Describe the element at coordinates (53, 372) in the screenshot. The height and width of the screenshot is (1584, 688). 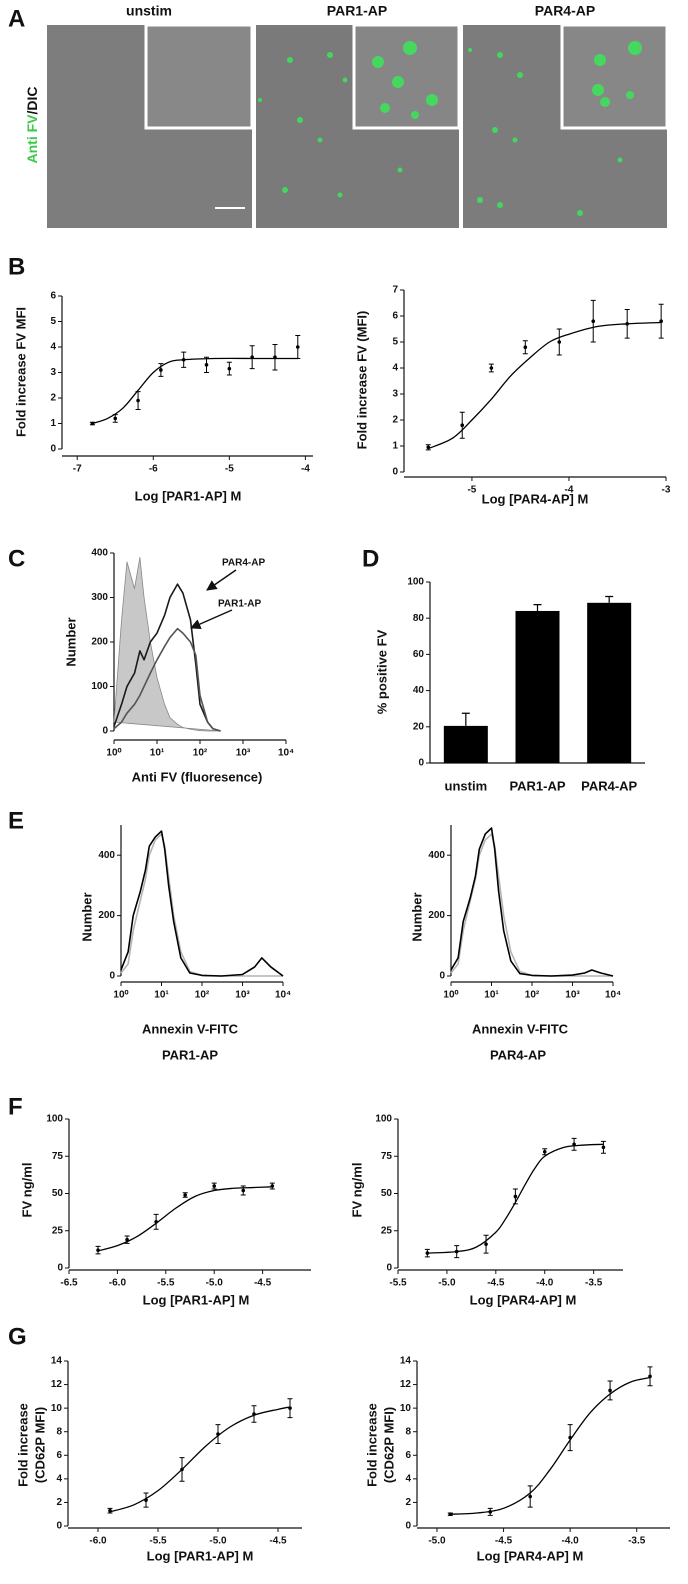
I see `y-tick-label: 3` at that location.